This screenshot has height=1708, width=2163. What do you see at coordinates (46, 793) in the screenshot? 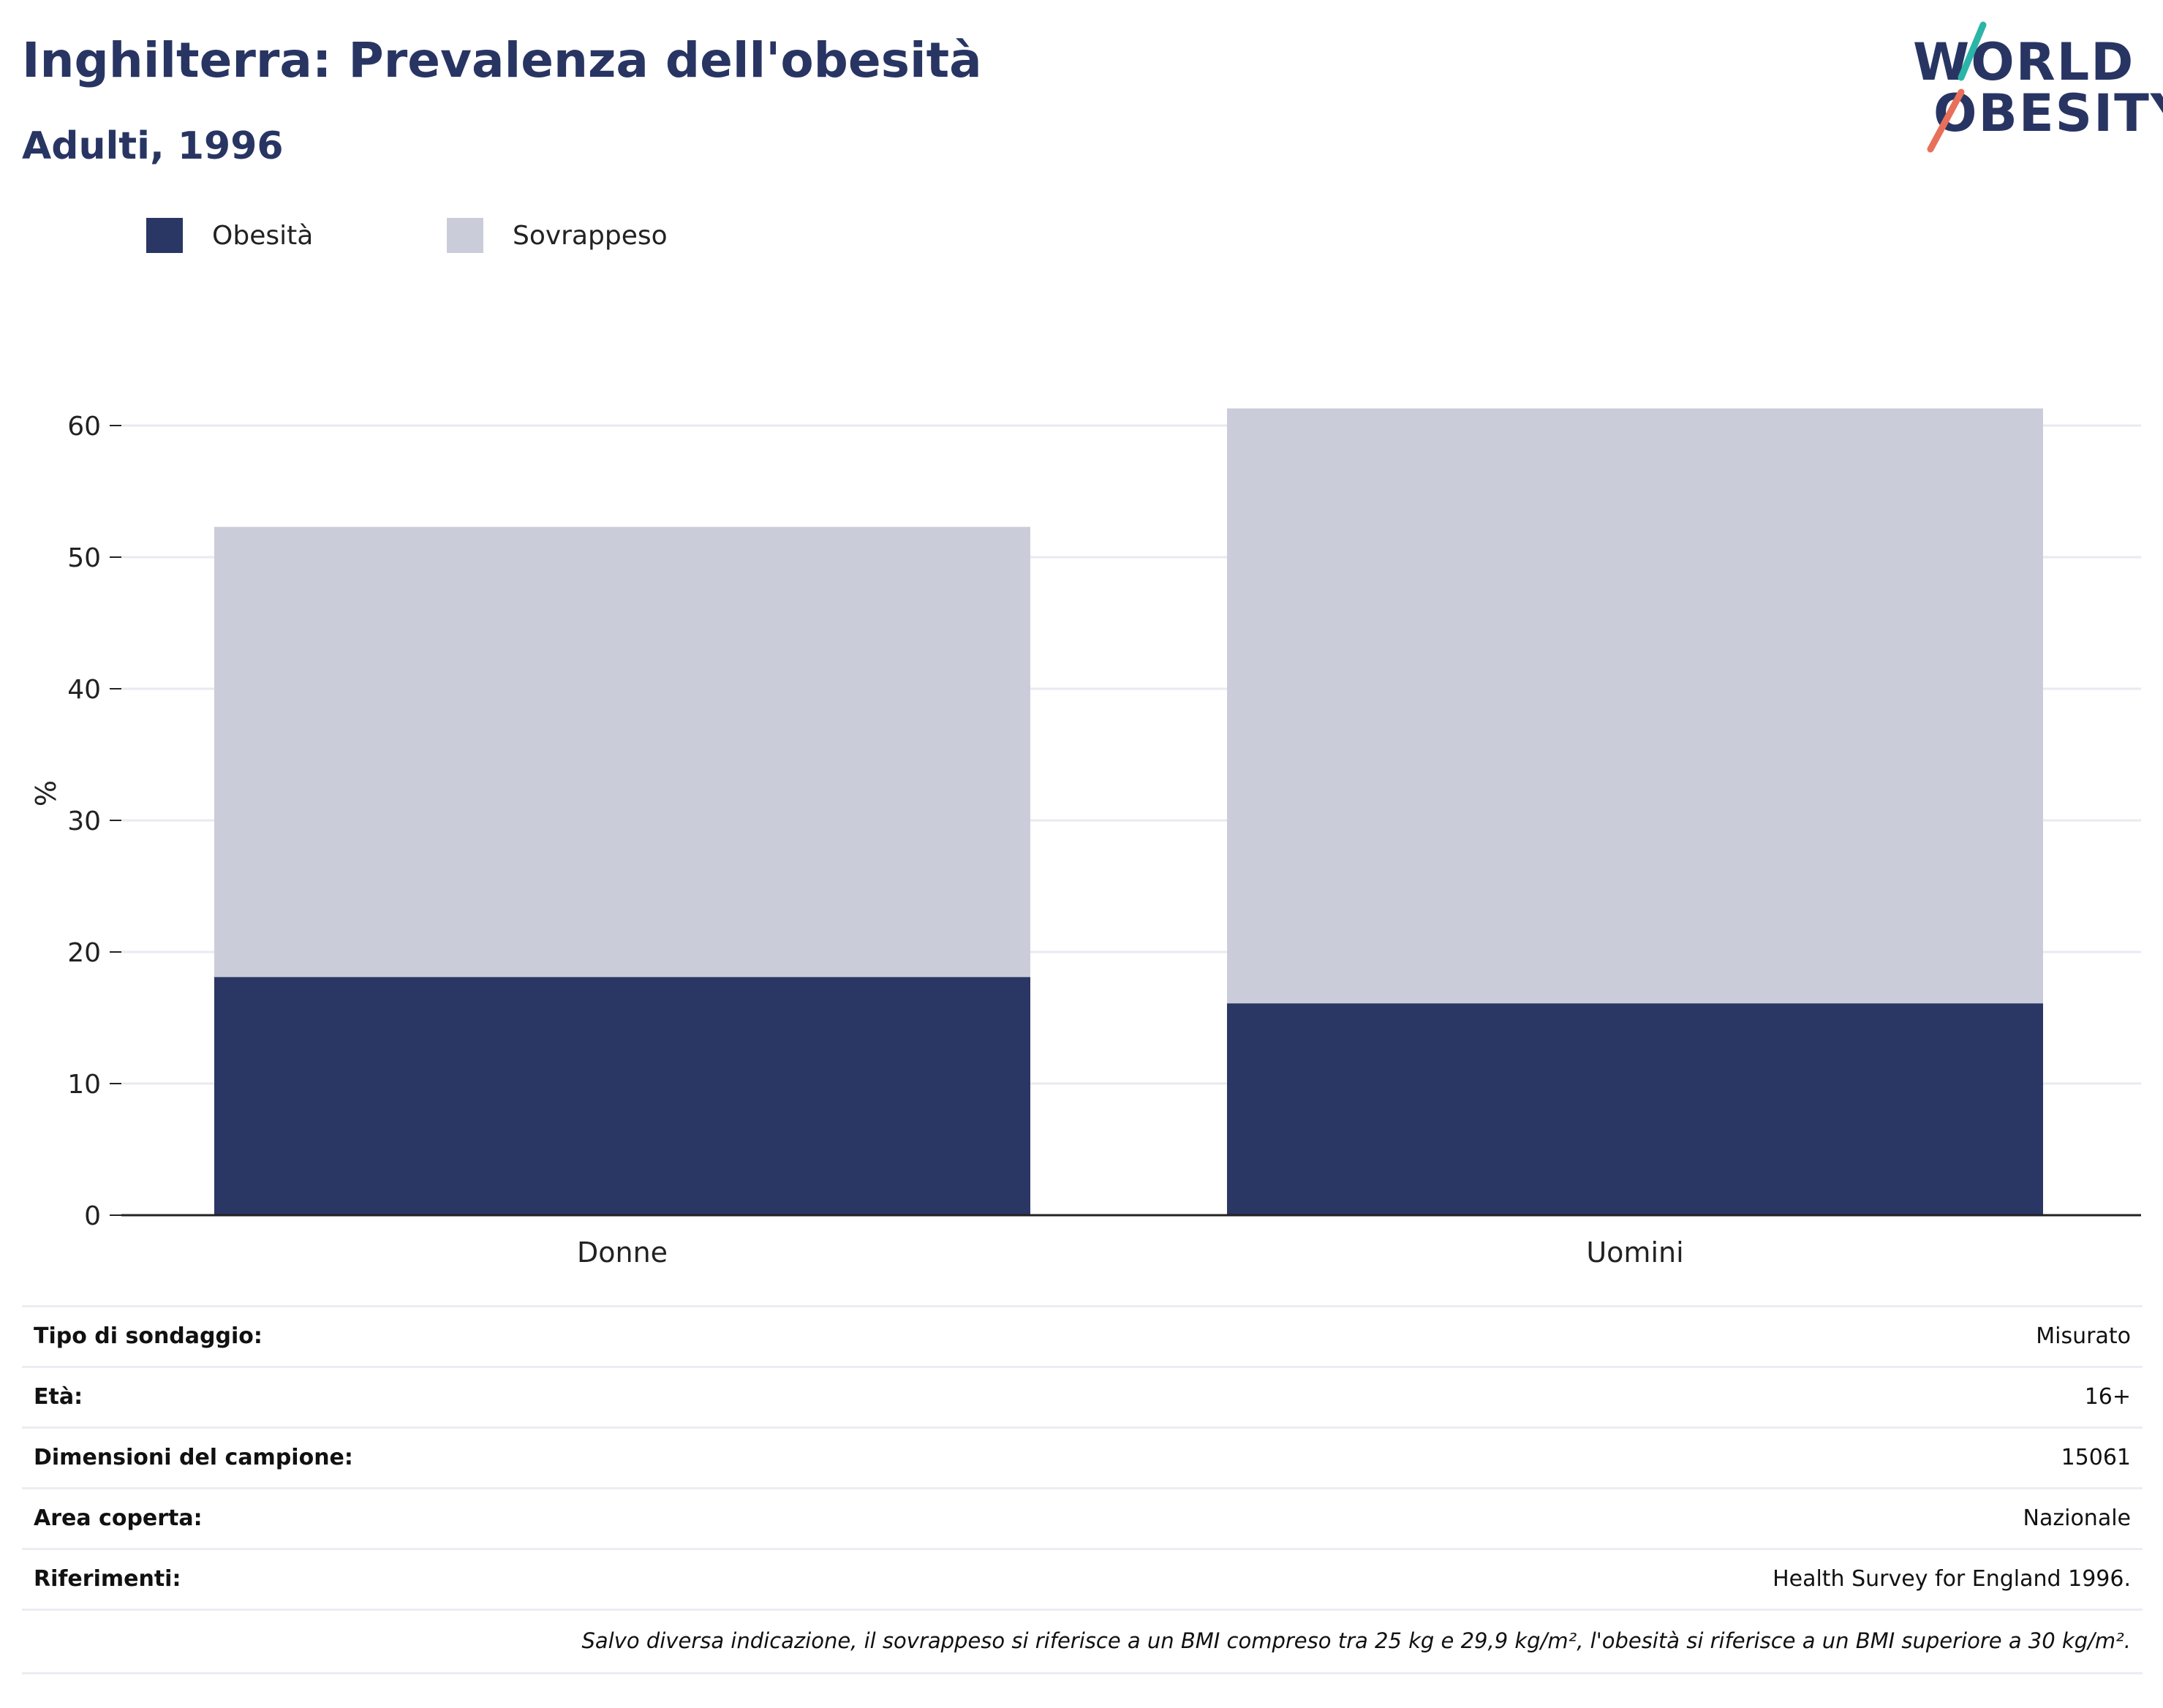
I see `y-axis-label: %` at bounding box center [46, 793].